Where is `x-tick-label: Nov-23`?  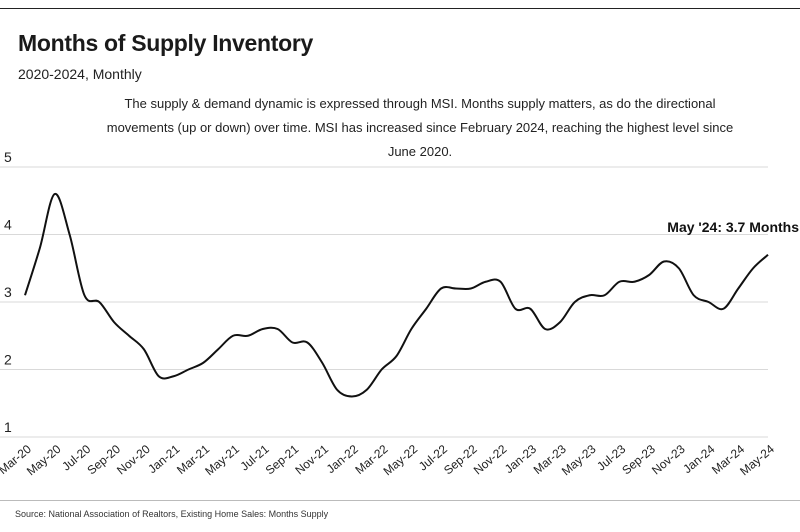 x-tick-label: Nov-23 is located at coordinates (668, 460).